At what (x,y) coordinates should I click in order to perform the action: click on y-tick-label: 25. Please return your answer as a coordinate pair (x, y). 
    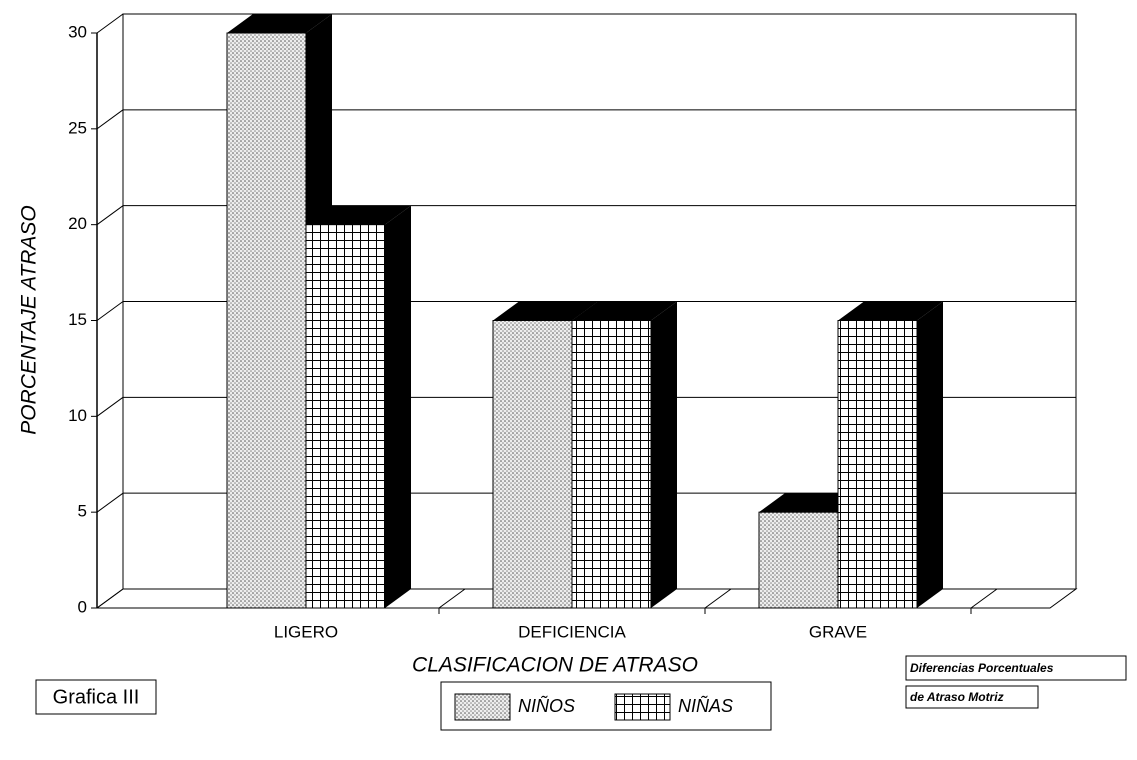
    Looking at the image, I should click on (77, 127).